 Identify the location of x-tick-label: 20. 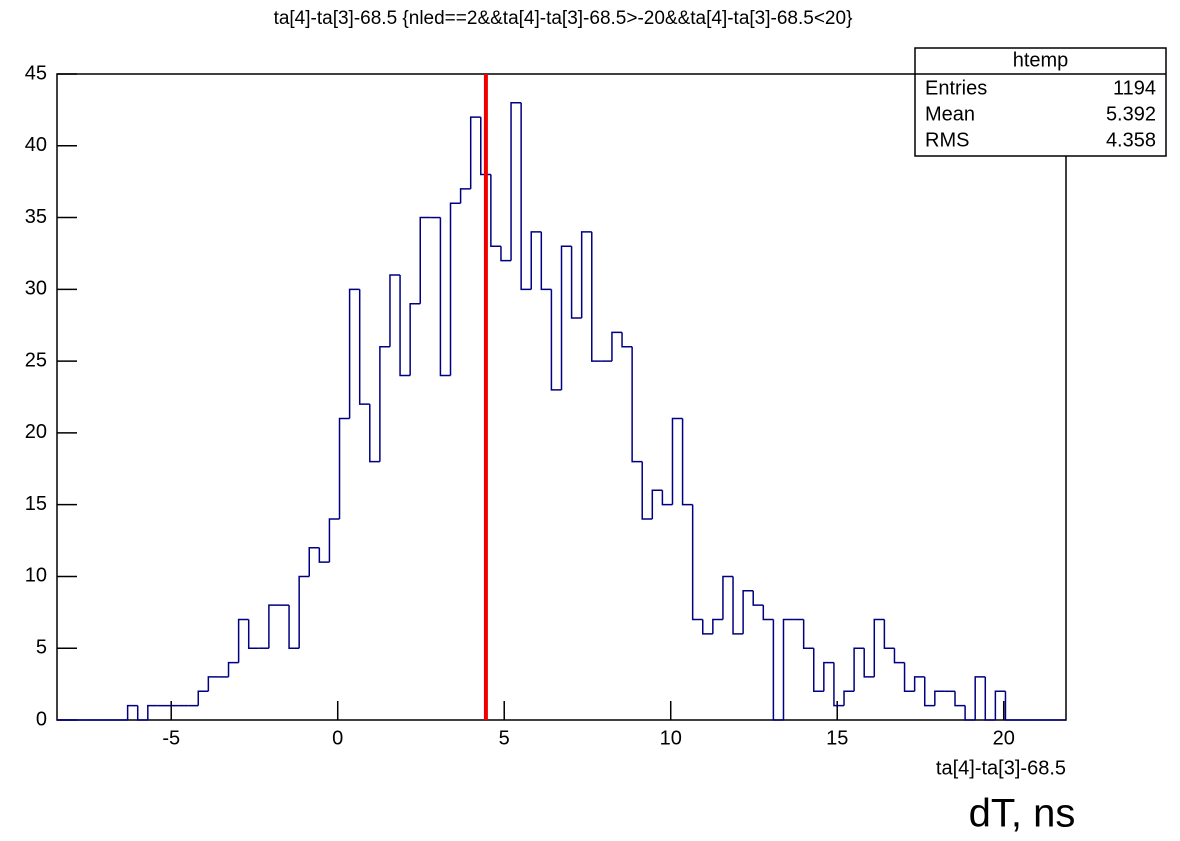
(1004, 738).